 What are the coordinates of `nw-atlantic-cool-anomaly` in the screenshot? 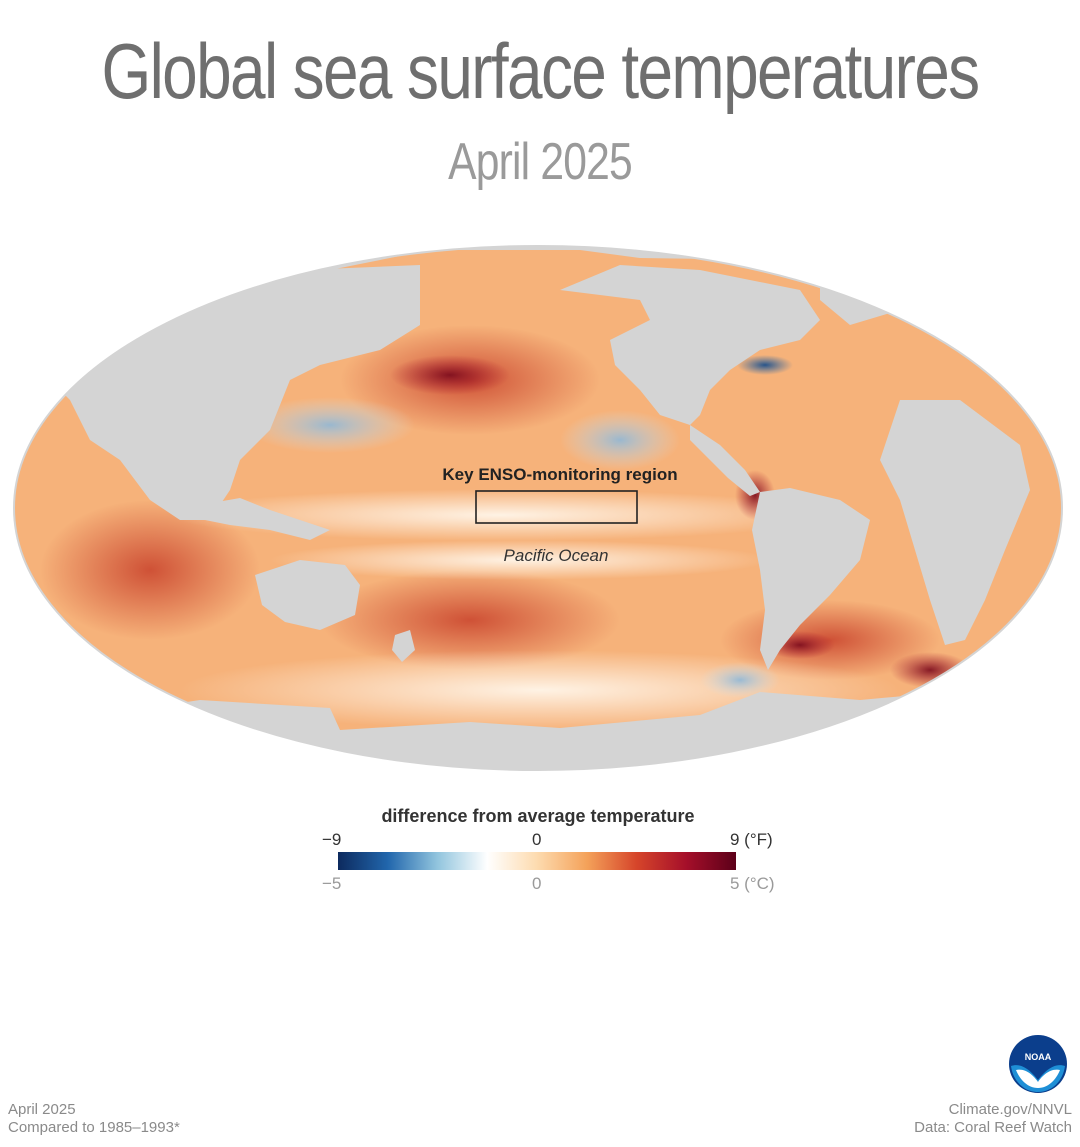 It's located at (765, 365).